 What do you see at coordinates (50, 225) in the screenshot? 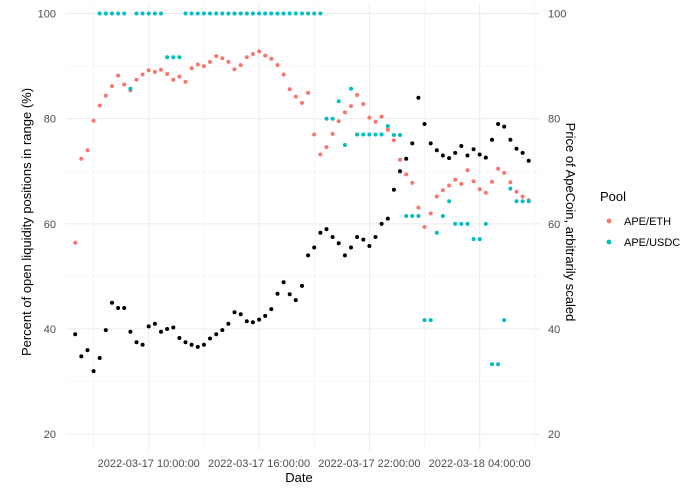
I see `y-tick-label: 60` at bounding box center [50, 225].